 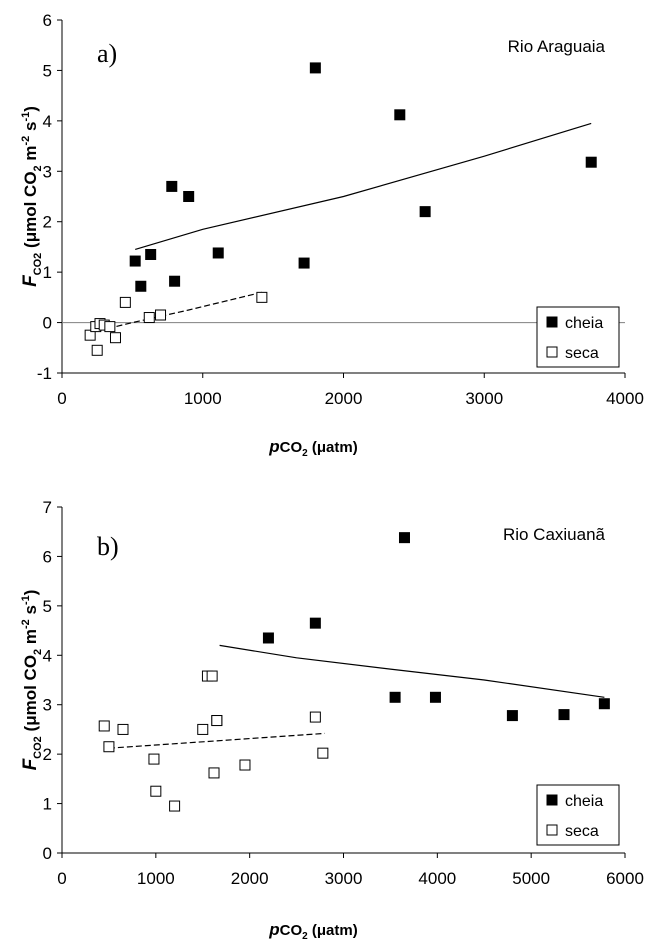 What do you see at coordinates (554, 534) in the screenshot?
I see `site-label: Rio Caxiuanã` at bounding box center [554, 534].